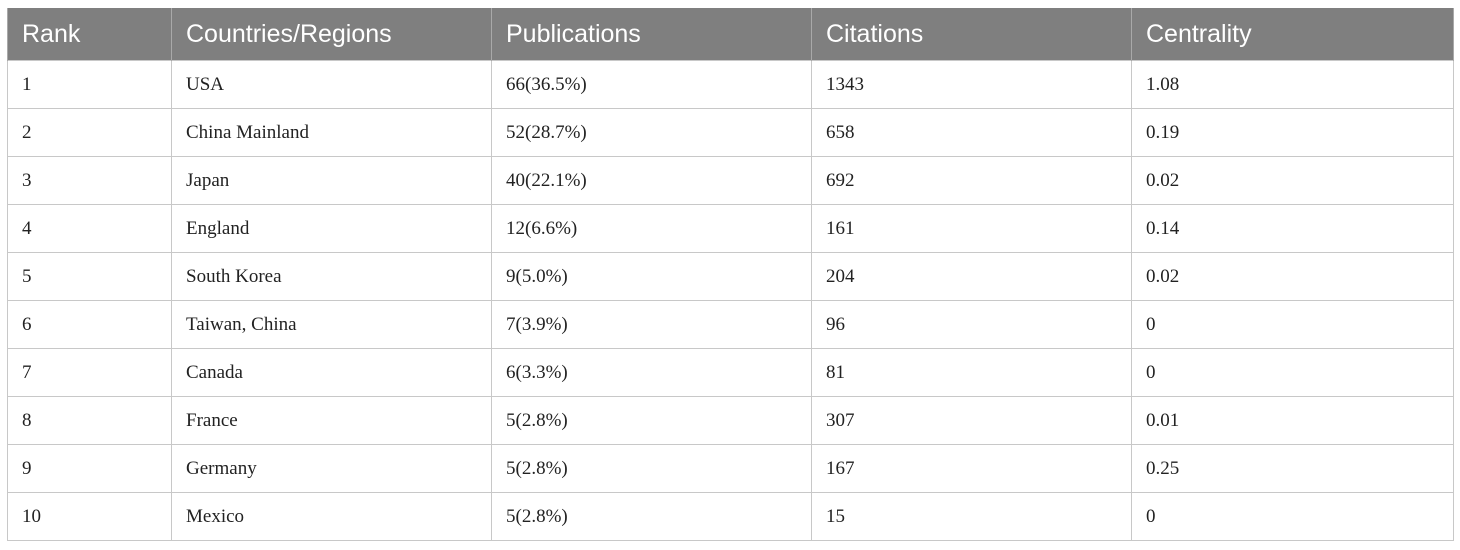 Image resolution: width=1460 pixels, height=550 pixels. I want to click on table-row: 3 Japan 40(22.1%) 692 0.02, so click(730, 180).